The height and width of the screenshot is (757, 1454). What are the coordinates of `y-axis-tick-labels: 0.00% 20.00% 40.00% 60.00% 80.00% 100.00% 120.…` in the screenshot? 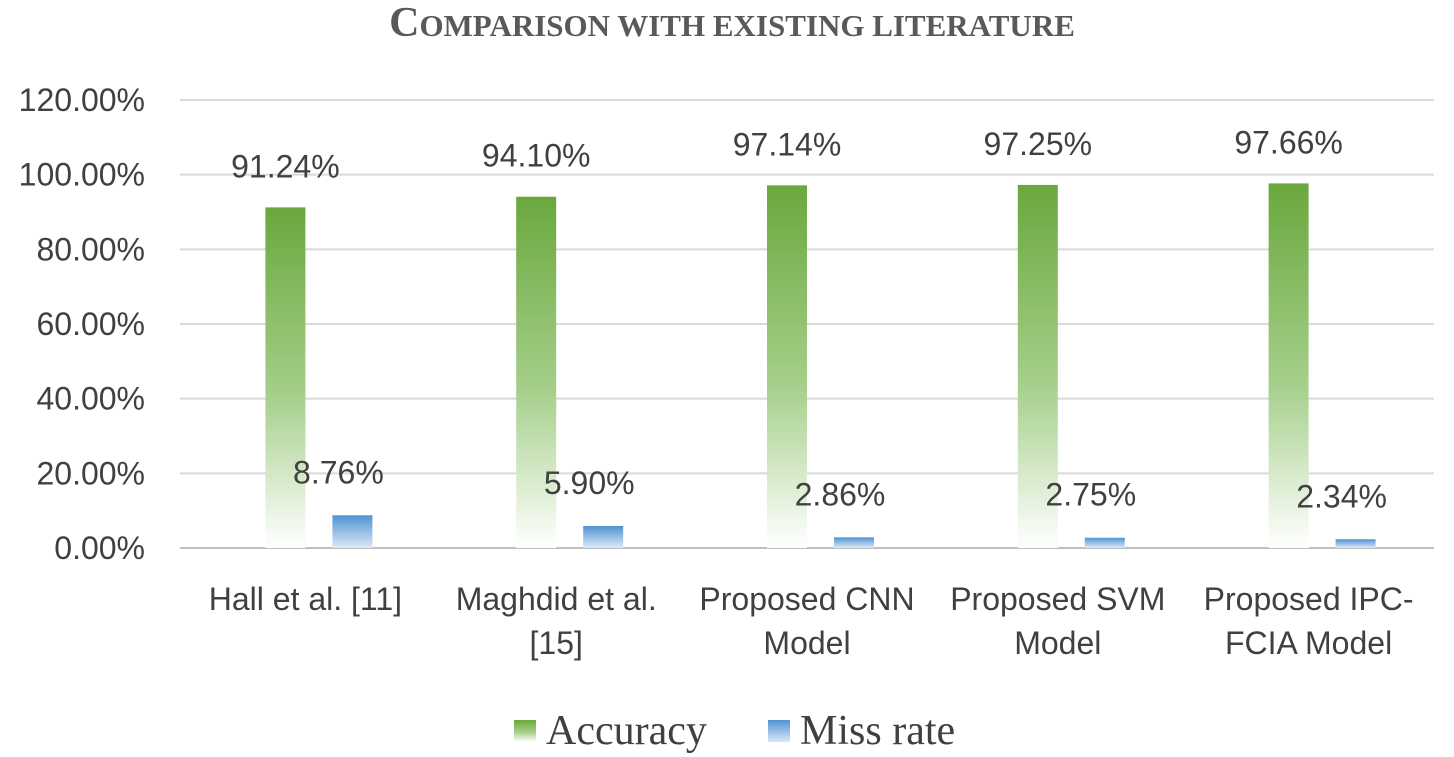 It's located at (82, 324).